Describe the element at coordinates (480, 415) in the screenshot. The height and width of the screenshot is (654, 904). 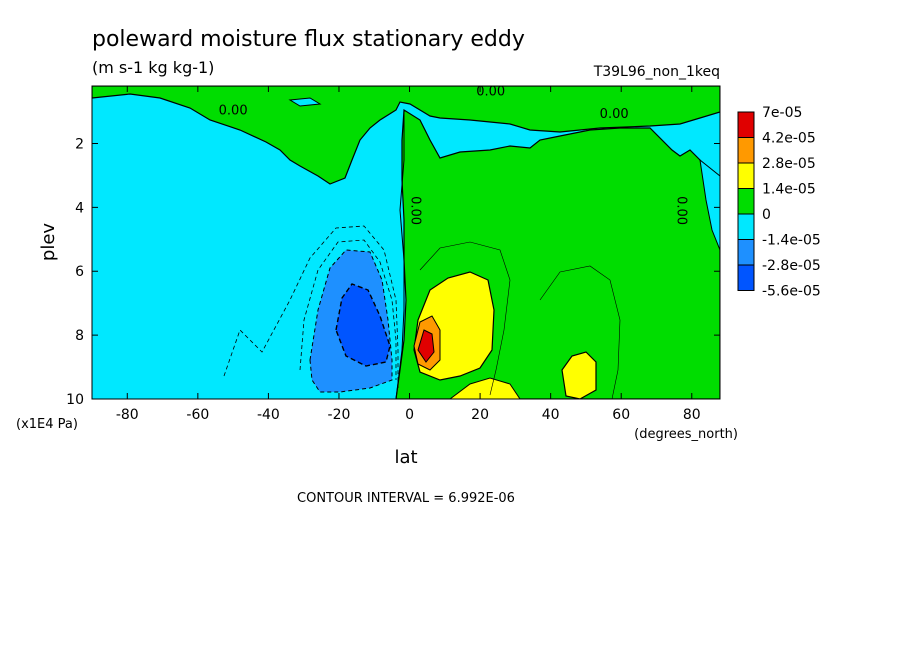
I see `x-tick-label: 20` at that location.